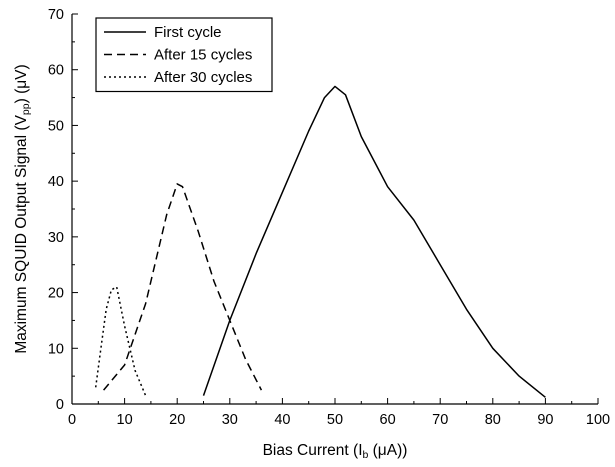 The image size is (615, 467). What do you see at coordinates (72, 420) in the screenshot?
I see `x-tick-label: 0` at bounding box center [72, 420].